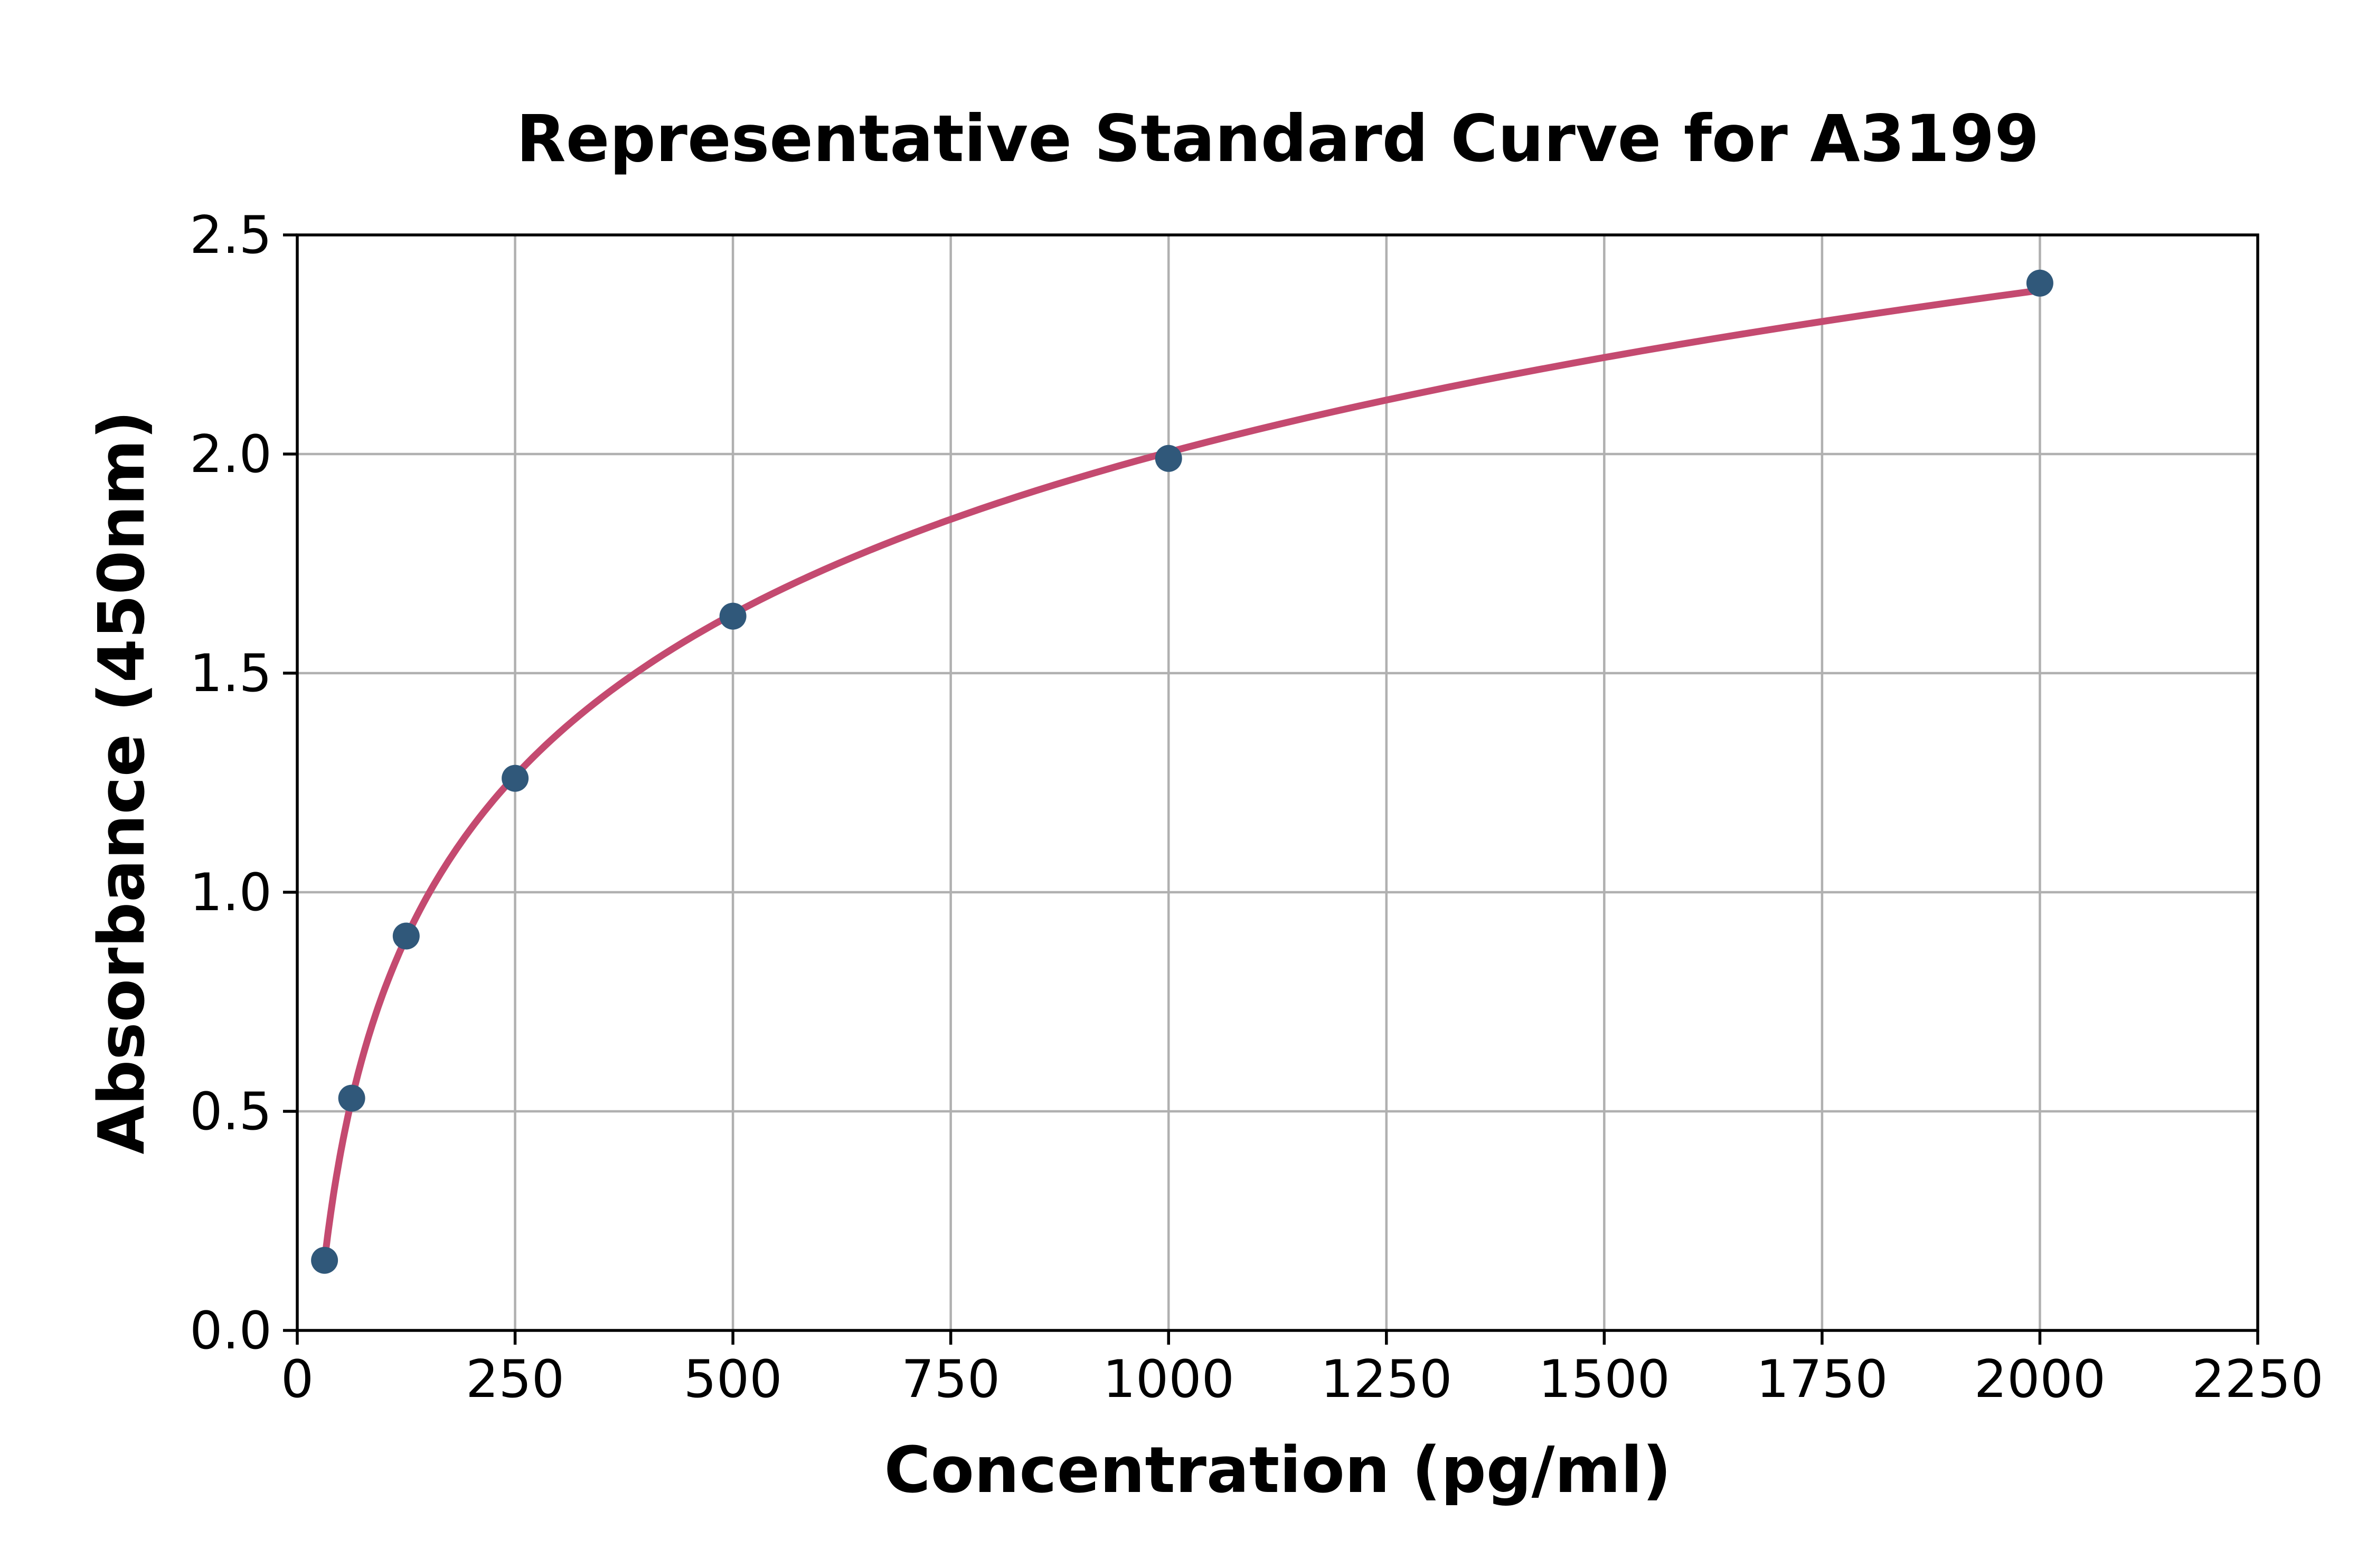 The width and height of the screenshot is (2376, 1568). I want to click on x-tick-label: 500, so click(733, 1380).